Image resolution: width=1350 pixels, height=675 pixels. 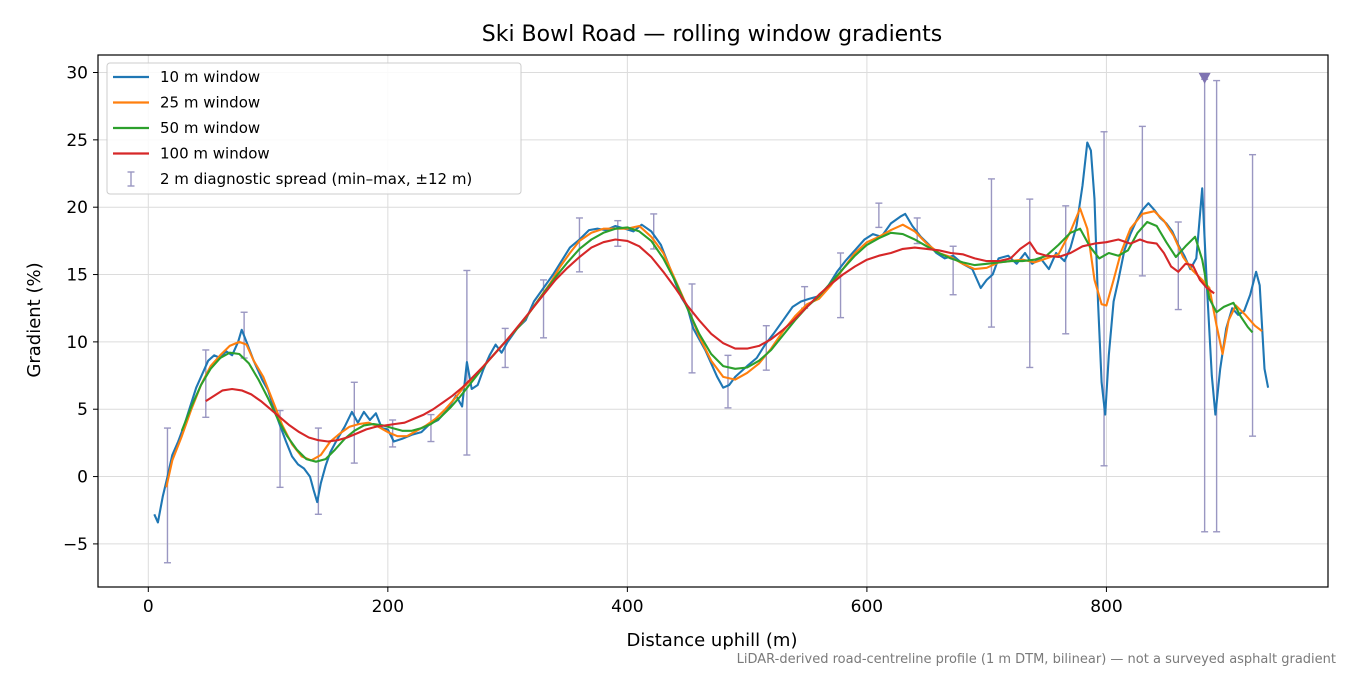 What do you see at coordinates (712, 34) in the screenshot?
I see `chart-title: Ski Bowl Road — rolling window gradients` at bounding box center [712, 34].